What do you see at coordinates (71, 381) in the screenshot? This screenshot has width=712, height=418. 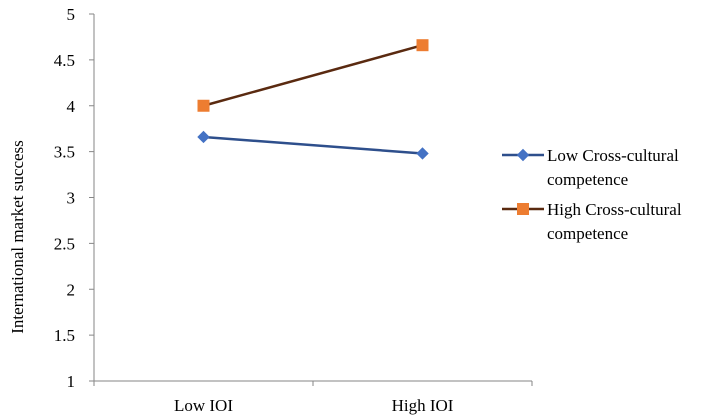 I see `y-tick-label: 1` at bounding box center [71, 381].